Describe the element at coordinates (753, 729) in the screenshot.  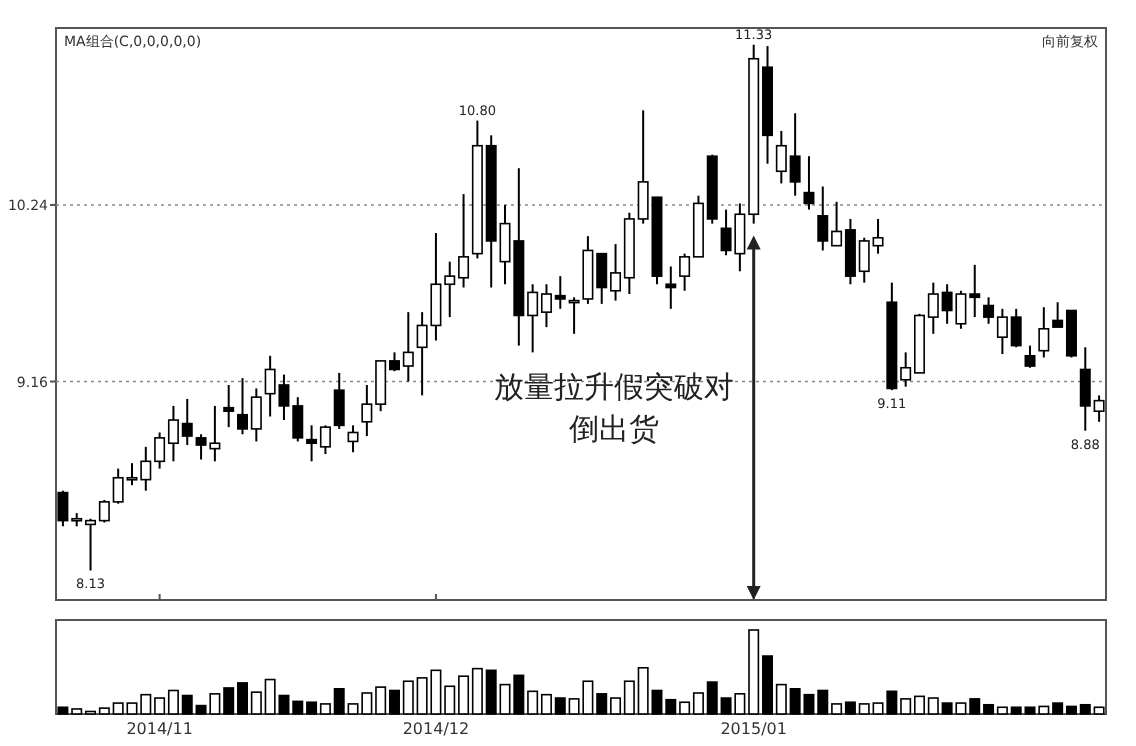
I see `x-tick-label: 2015/01` at that location.